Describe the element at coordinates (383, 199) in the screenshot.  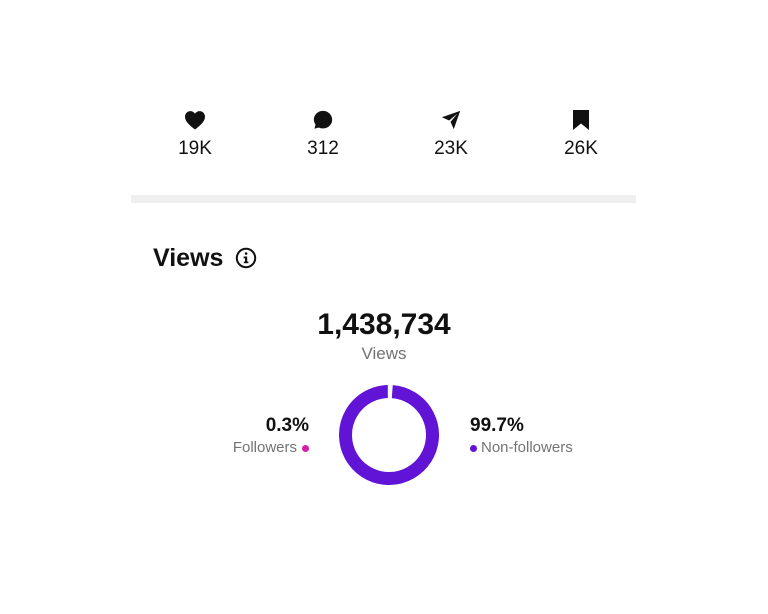
I see `section-divider` at that location.